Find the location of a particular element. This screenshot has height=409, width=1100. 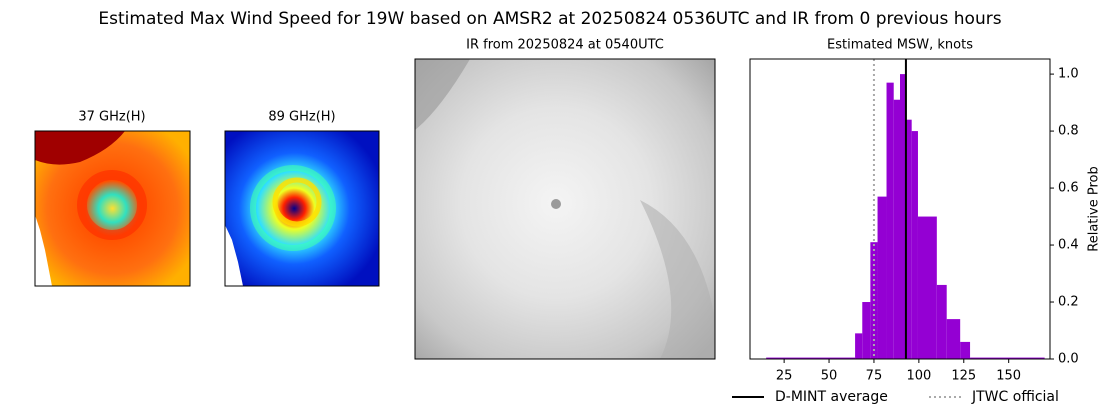

y-tick-label: 0.0 is located at coordinates (1068, 359).